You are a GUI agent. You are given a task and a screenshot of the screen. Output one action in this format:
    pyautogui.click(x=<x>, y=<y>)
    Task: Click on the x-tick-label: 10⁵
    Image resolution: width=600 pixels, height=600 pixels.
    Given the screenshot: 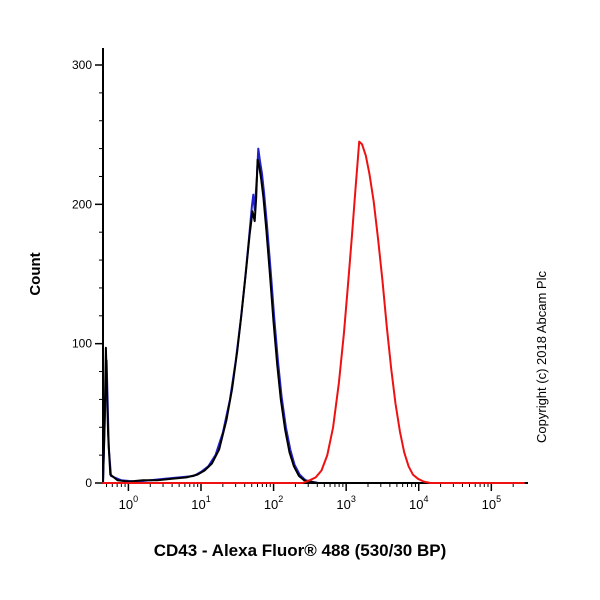 What is the action you would take?
    pyautogui.click(x=491, y=503)
    